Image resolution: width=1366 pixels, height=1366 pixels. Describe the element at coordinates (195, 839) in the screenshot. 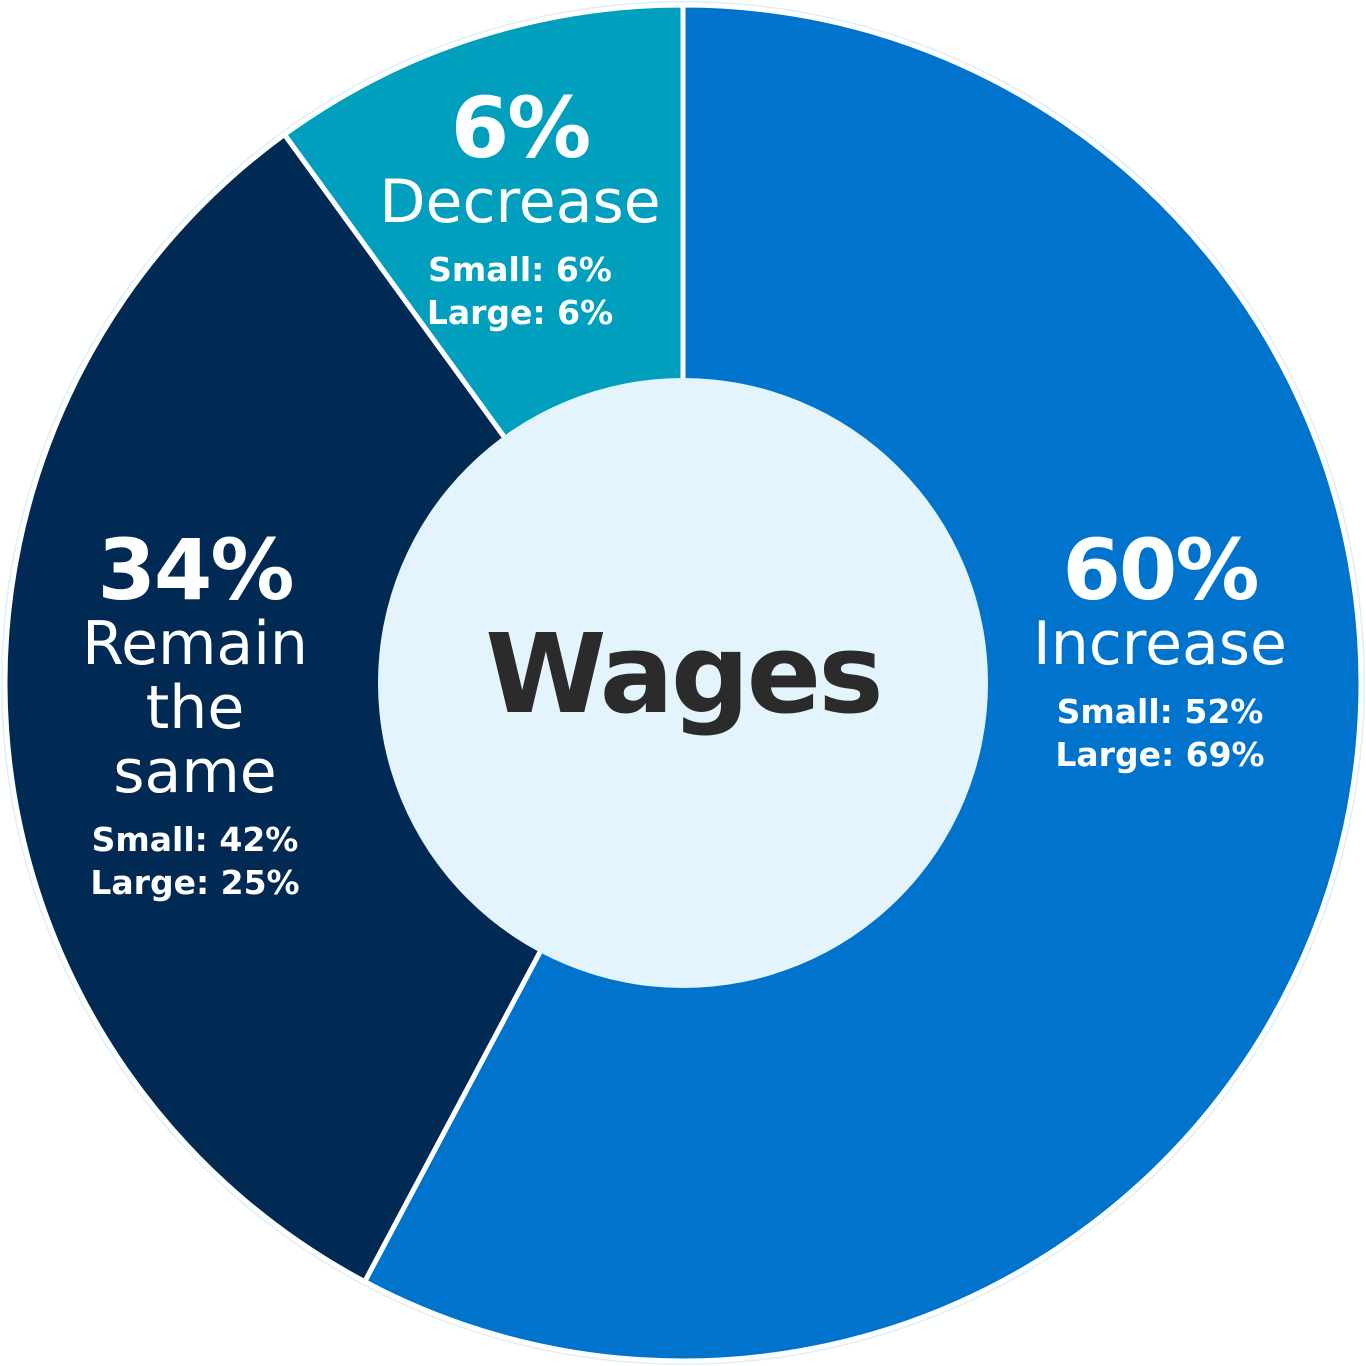

I see `remain-small: Small: 42%` at that location.